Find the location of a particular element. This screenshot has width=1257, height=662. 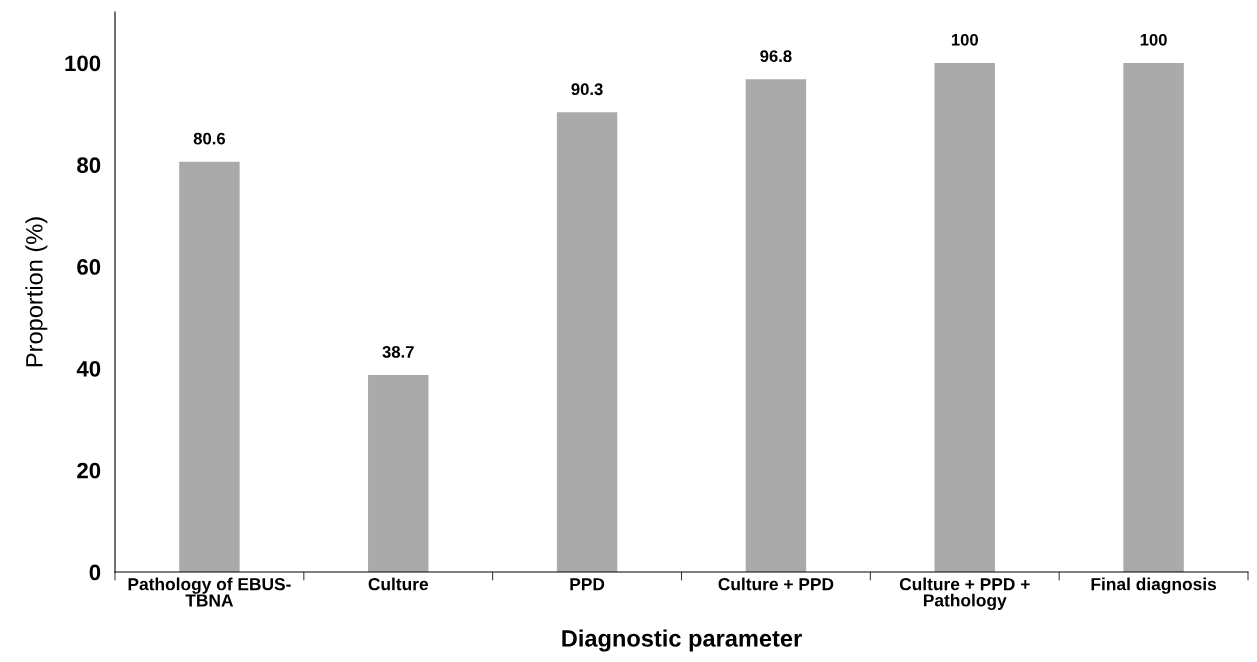

data-label: 90.3 is located at coordinates (587, 89).